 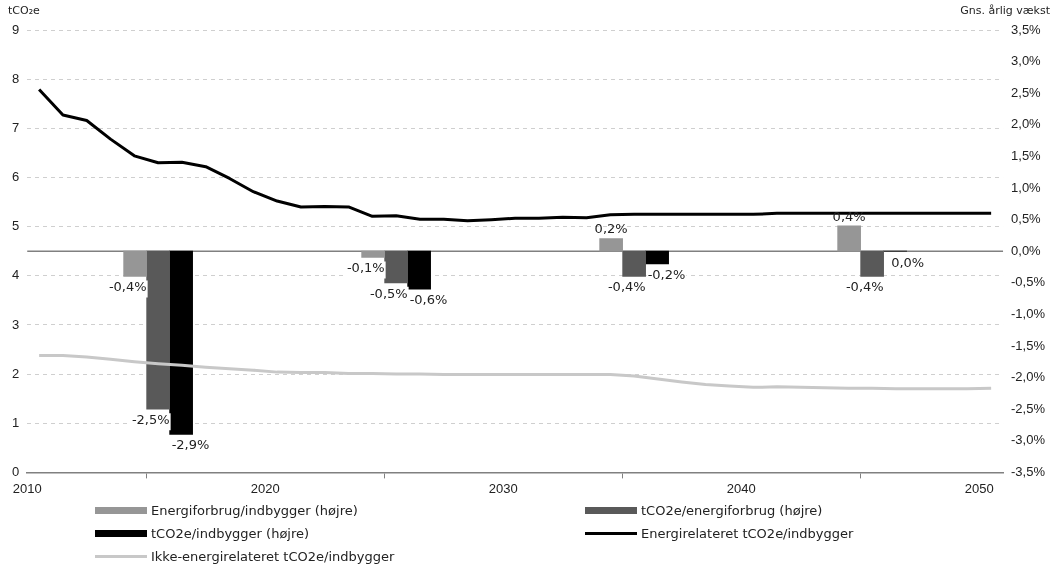 What do you see at coordinates (1028, 282) in the screenshot?
I see `y2-tick-label: -0,5%` at bounding box center [1028, 282].